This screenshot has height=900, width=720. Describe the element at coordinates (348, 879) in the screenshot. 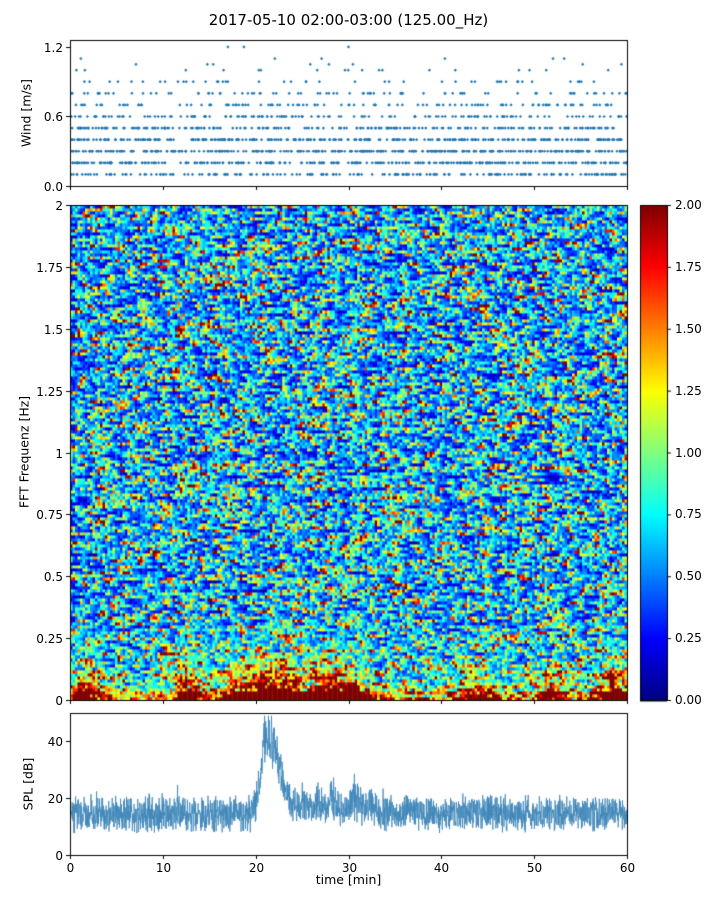

I see `x-axis-label: time [min]` at that location.